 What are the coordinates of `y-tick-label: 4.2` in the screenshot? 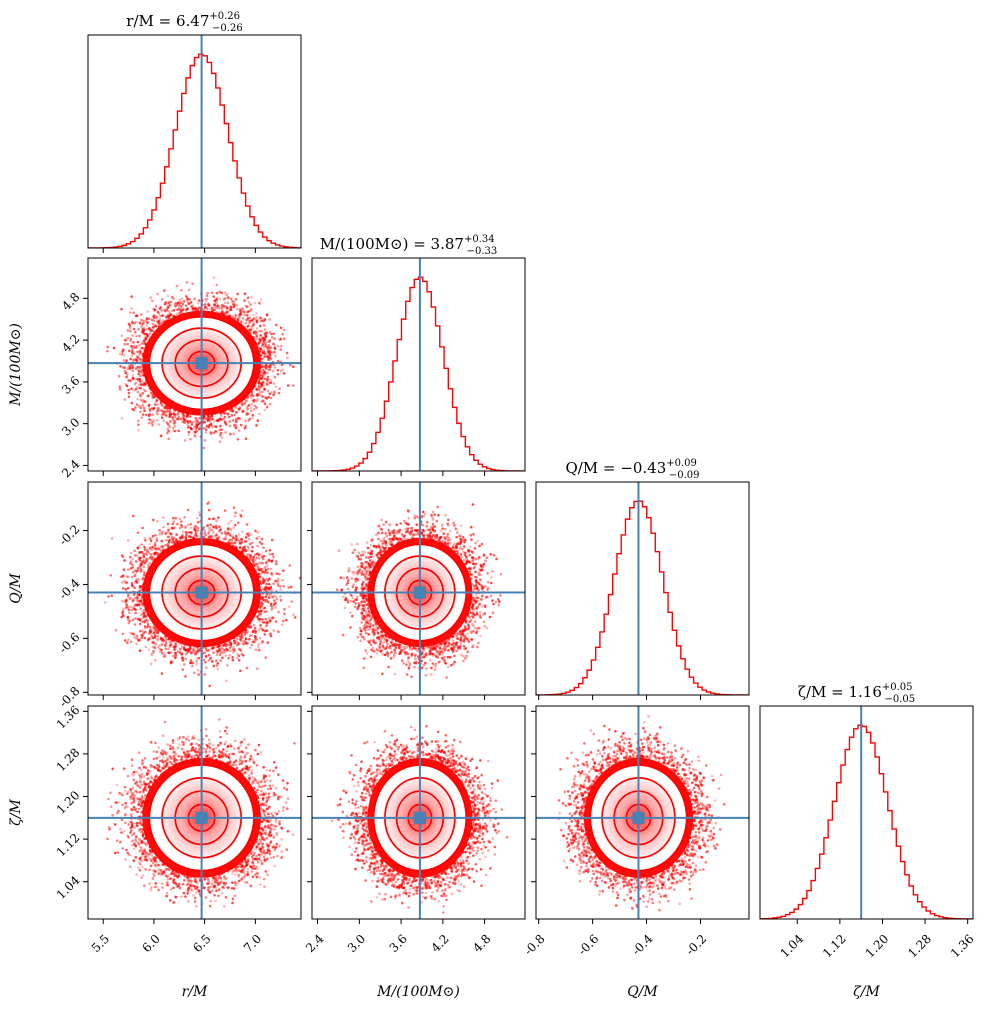 It's located at (70, 343).